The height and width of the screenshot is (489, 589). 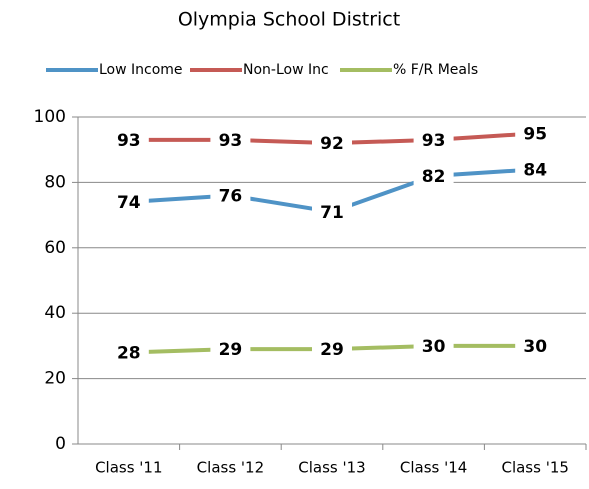 I want to click on x-tick-label: Class '12, so click(x=230, y=468).